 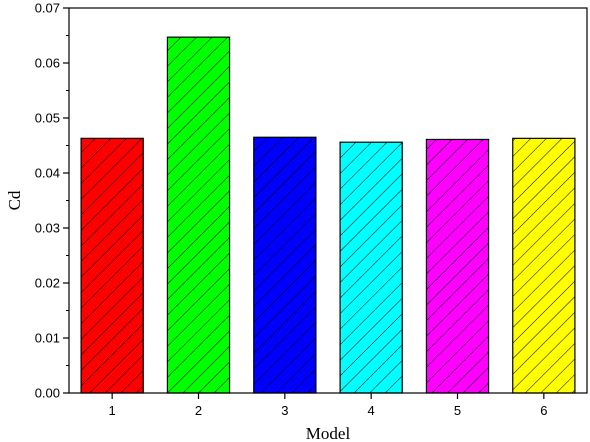 What do you see at coordinates (328, 405) in the screenshot?
I see `x-axis: 1 2 3 4 5 6` at bounding box center [328, 405].